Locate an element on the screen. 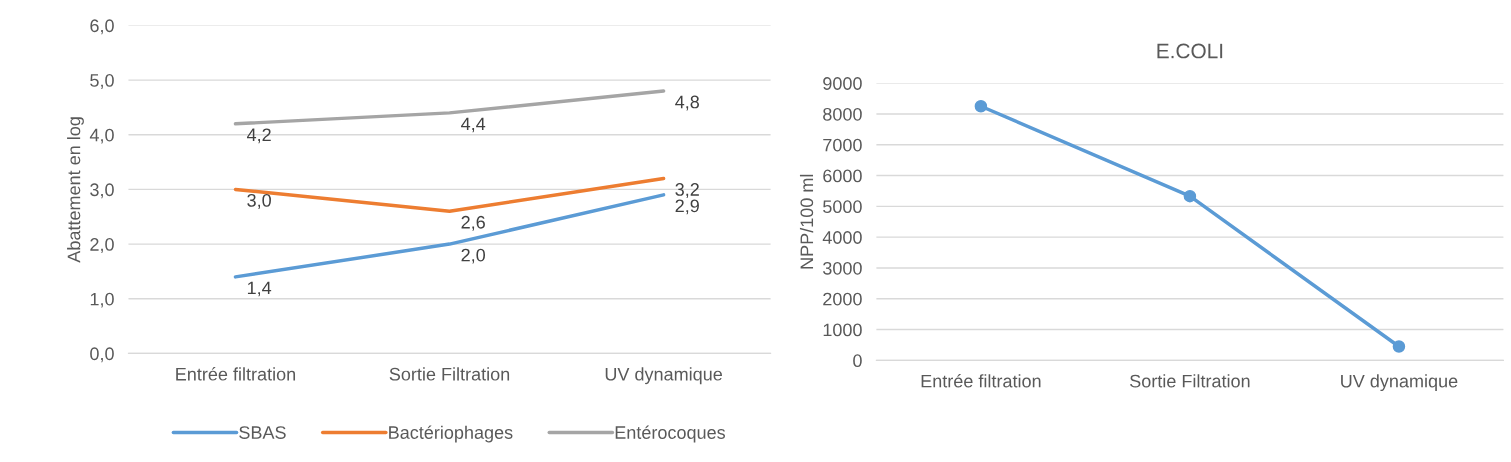 This screenshot has width=1511, height=462. y-tick-label: 3000 is located at coordinates (842, 268).